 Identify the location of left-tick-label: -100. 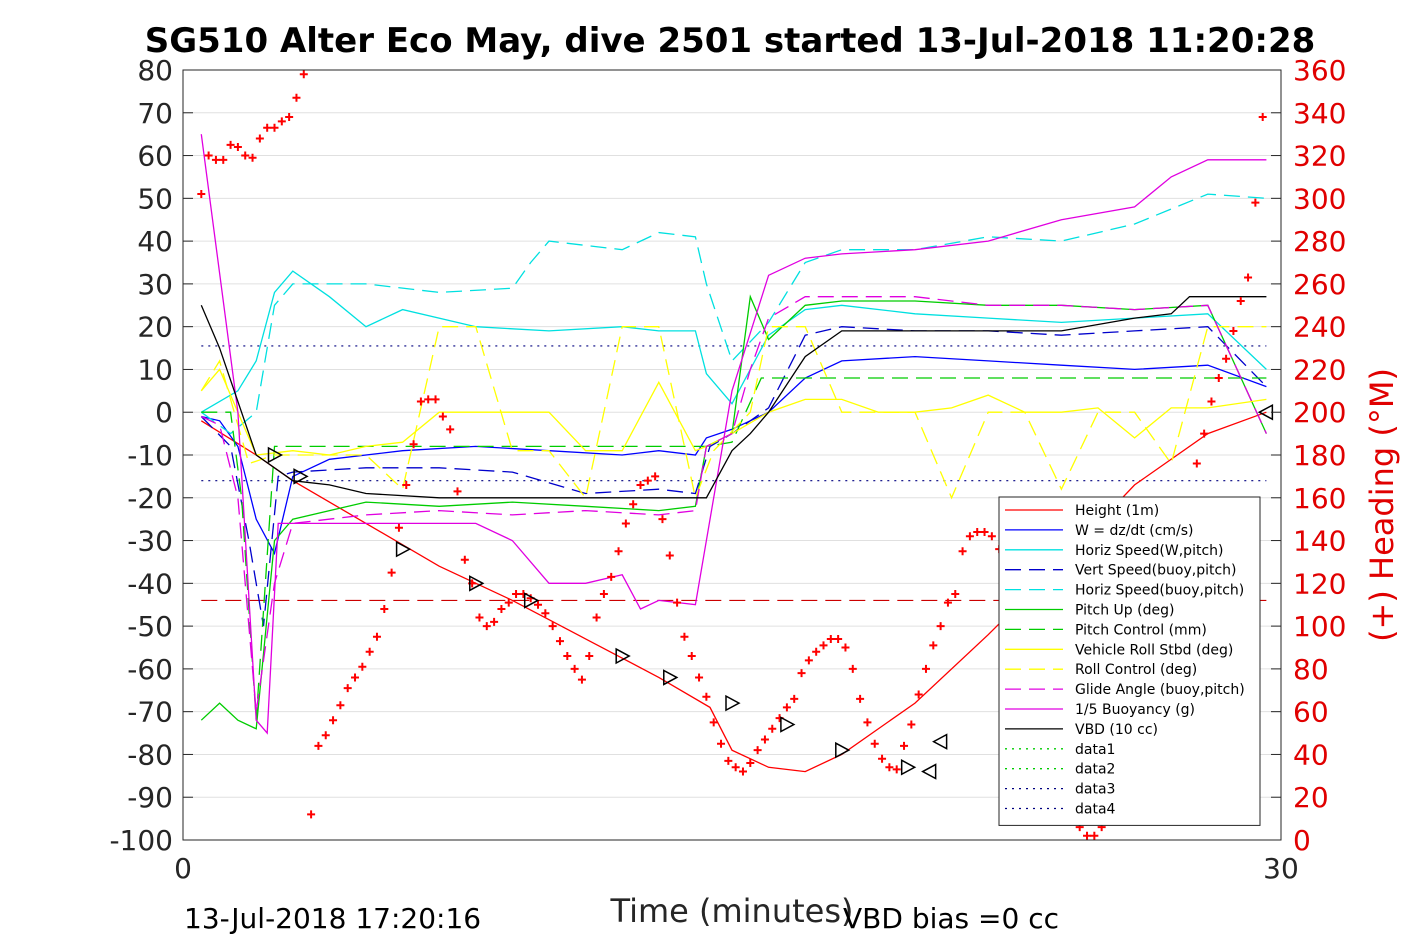
(141, 840).